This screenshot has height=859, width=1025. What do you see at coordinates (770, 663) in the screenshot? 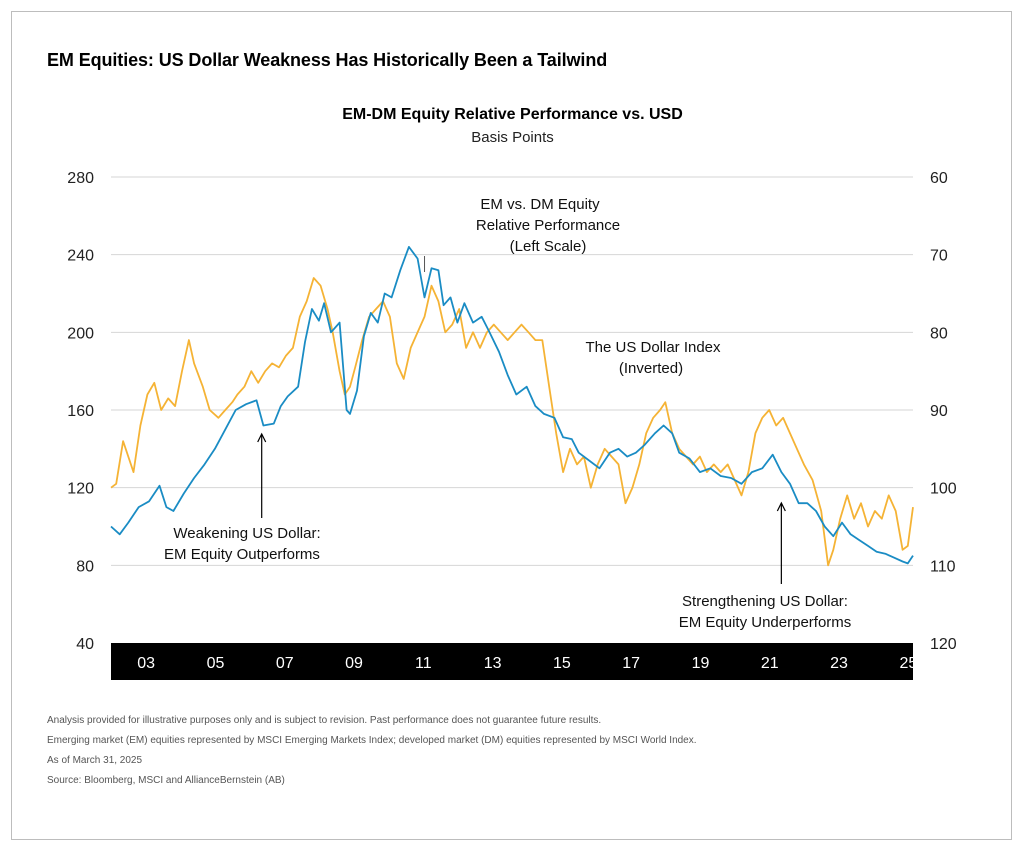
I see `x-axis-tick-label: 21` at bounding box center [770, 663].